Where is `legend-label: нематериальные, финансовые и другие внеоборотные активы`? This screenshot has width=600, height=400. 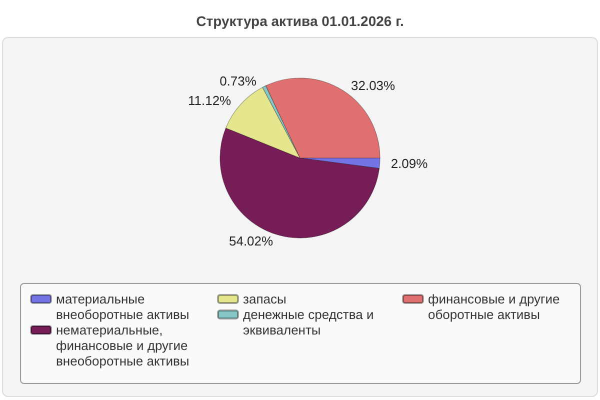
legend-label: нематериальные, финансовые и другие внеоборотные активы is located at coordinates (123, 345).